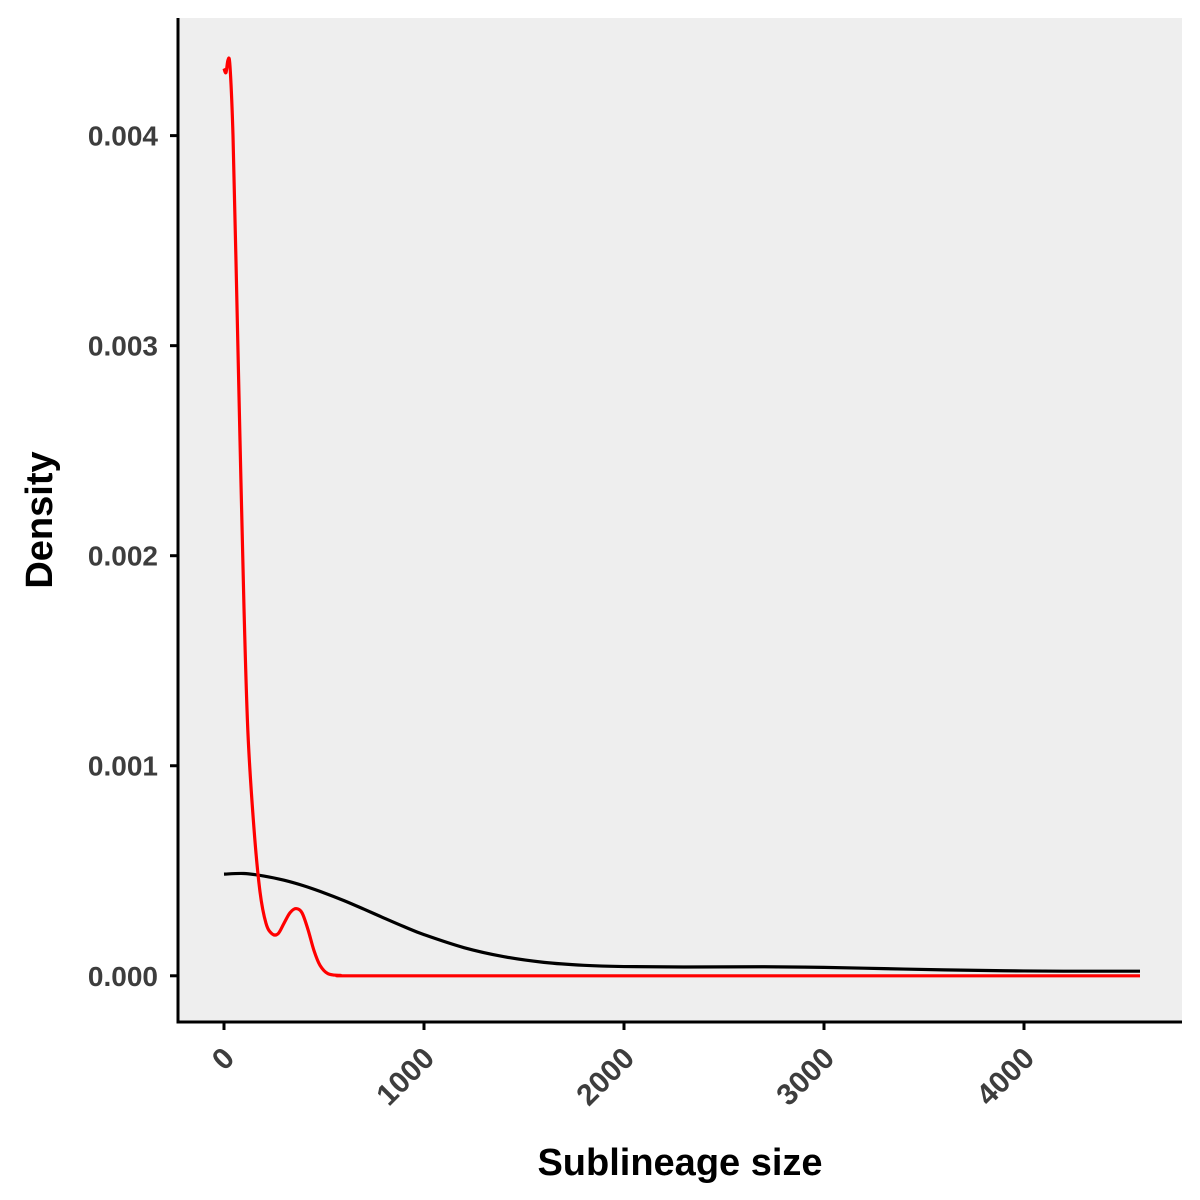 The image size is (1200, 1200). I want to click on x-tick-label: 2000, so click(605, 1077).